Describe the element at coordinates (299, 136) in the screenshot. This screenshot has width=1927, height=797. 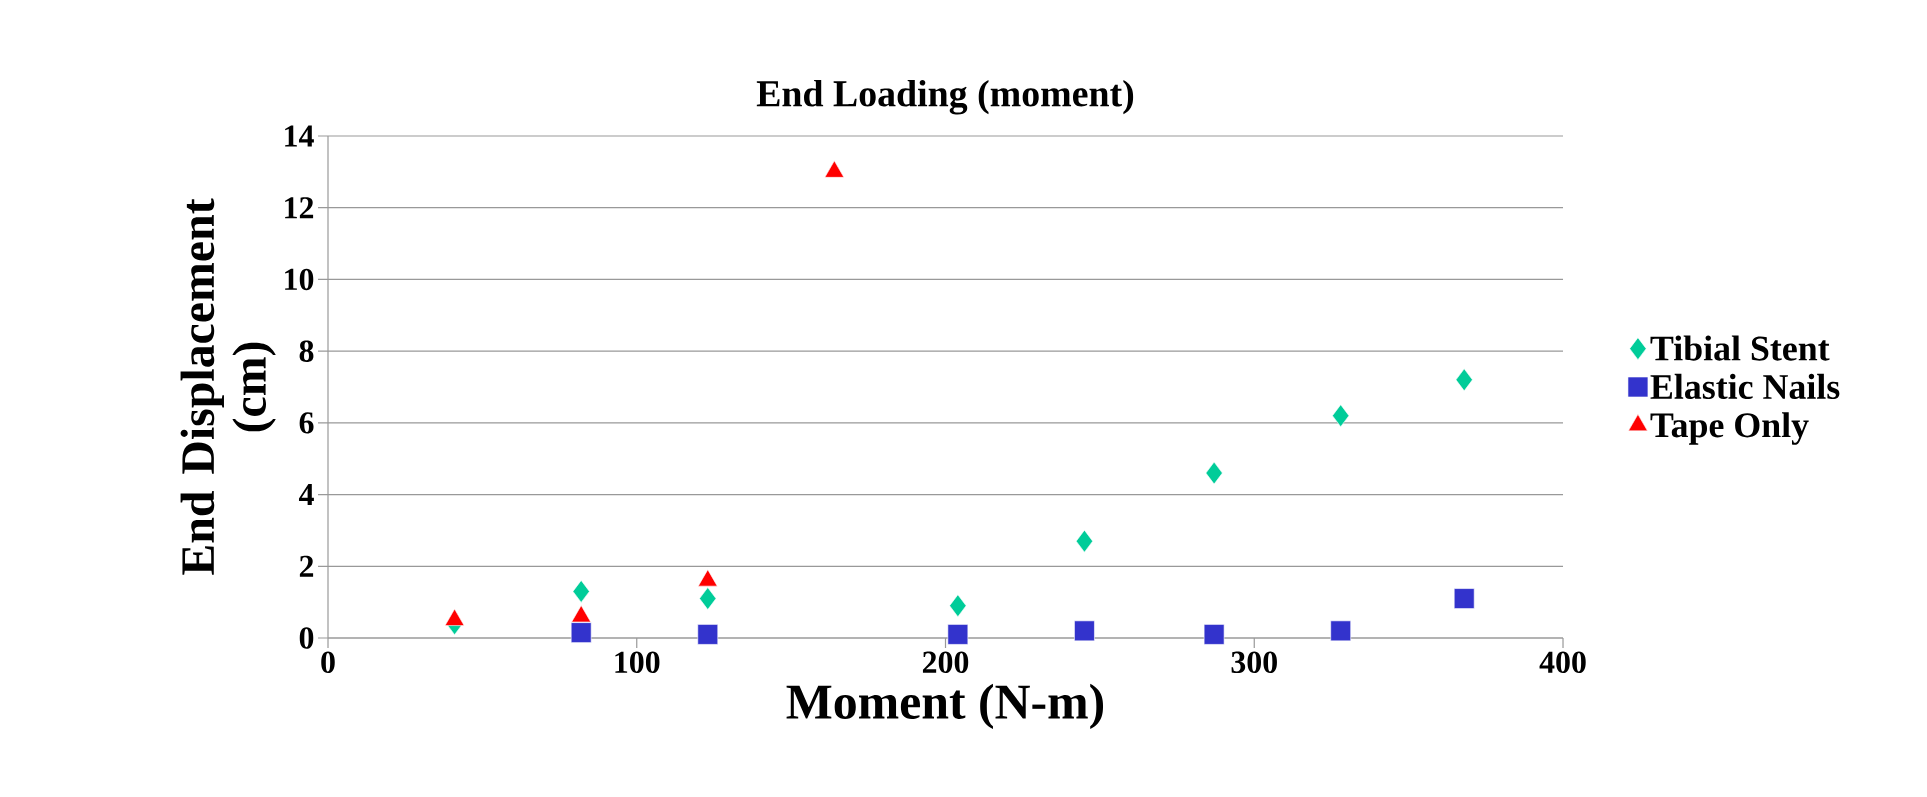
I see `y-tick-label: 14` at that location.